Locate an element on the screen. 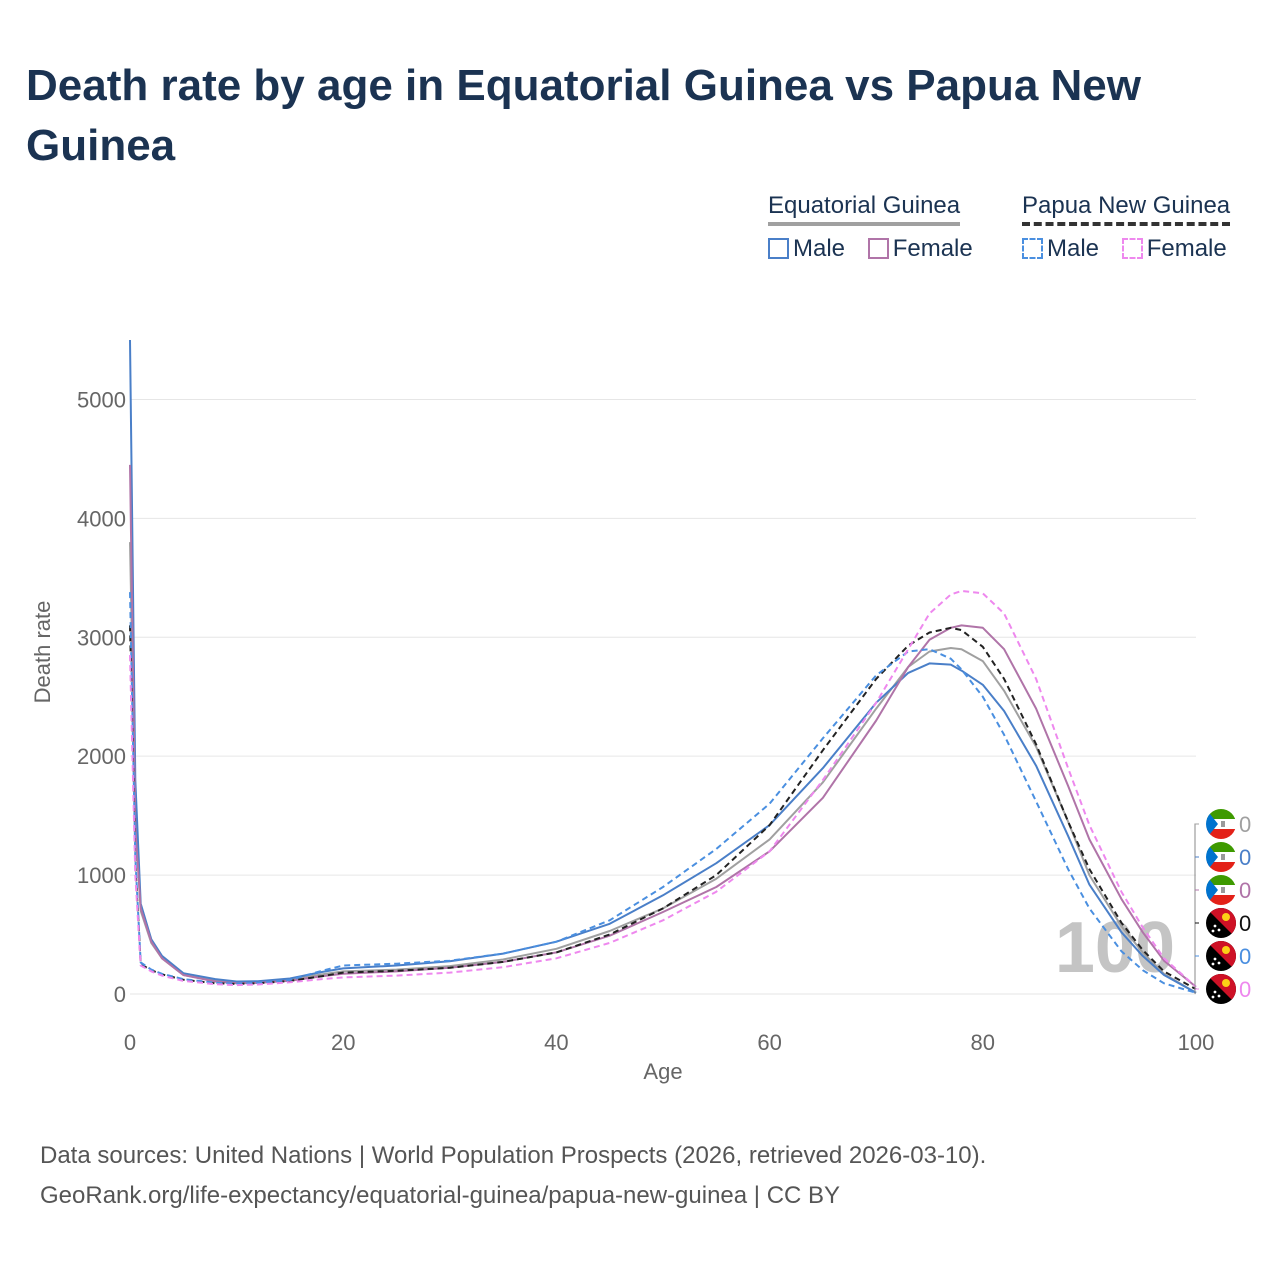 This screenshot has height=1280, width=1280. legend-country-label: Papua New Guinea is located at coordinates (1126, 209).